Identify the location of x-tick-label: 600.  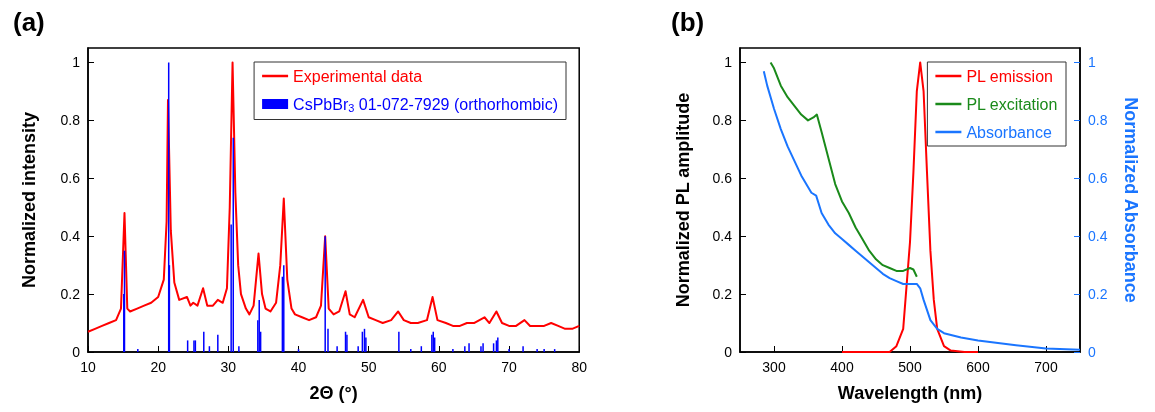
(978, 367).